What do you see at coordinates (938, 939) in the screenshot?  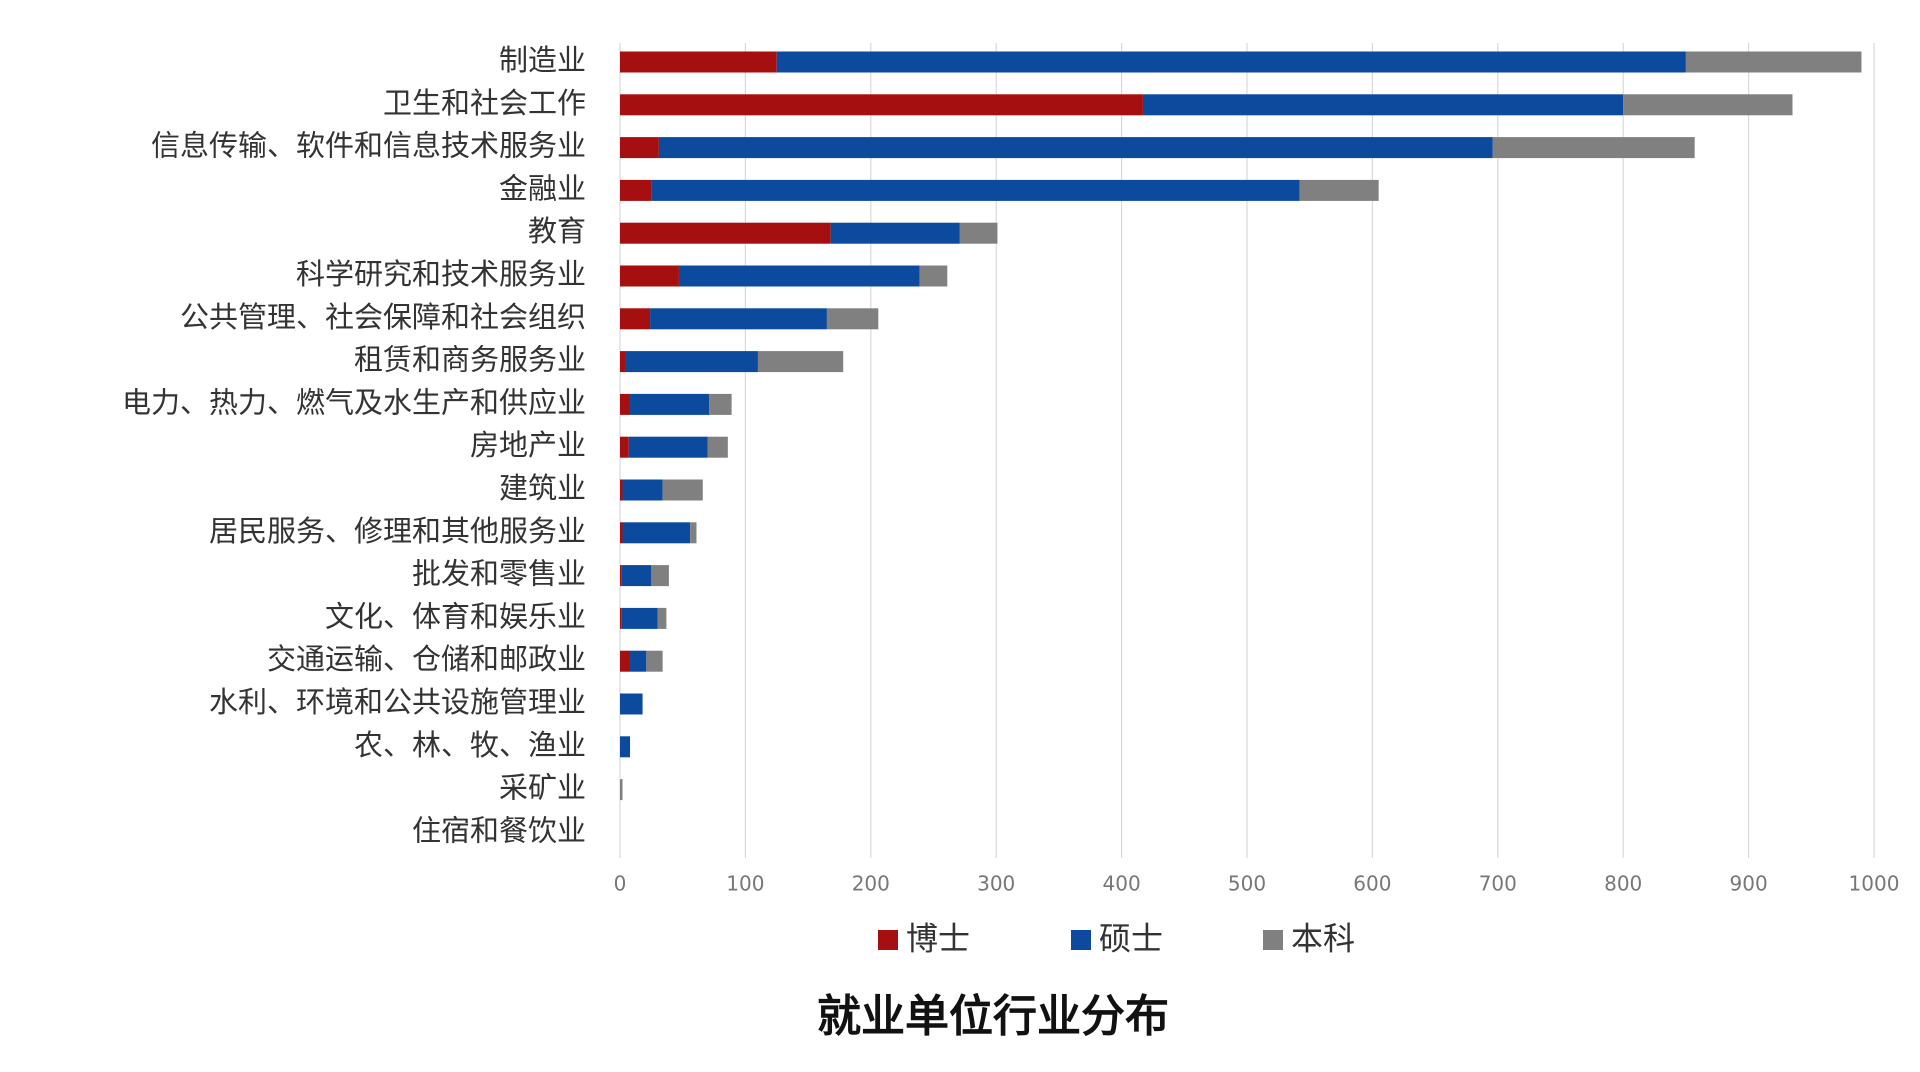 I see `legend-label: 博士` at bounding box center [938, 939].